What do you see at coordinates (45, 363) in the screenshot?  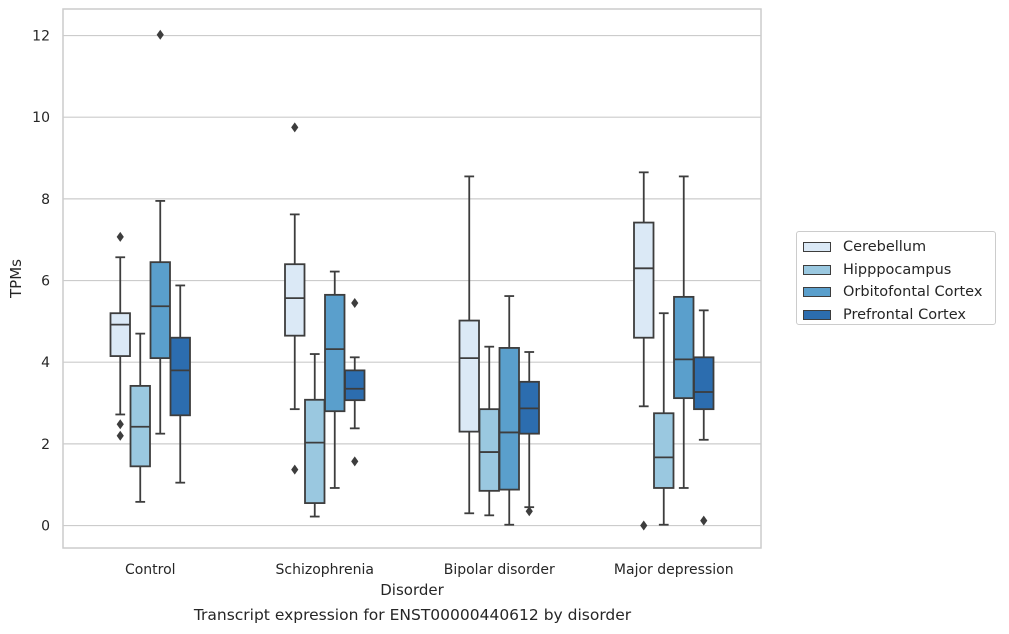 I see `y-tick-label-4: 4` at bounding box center [45, 363].